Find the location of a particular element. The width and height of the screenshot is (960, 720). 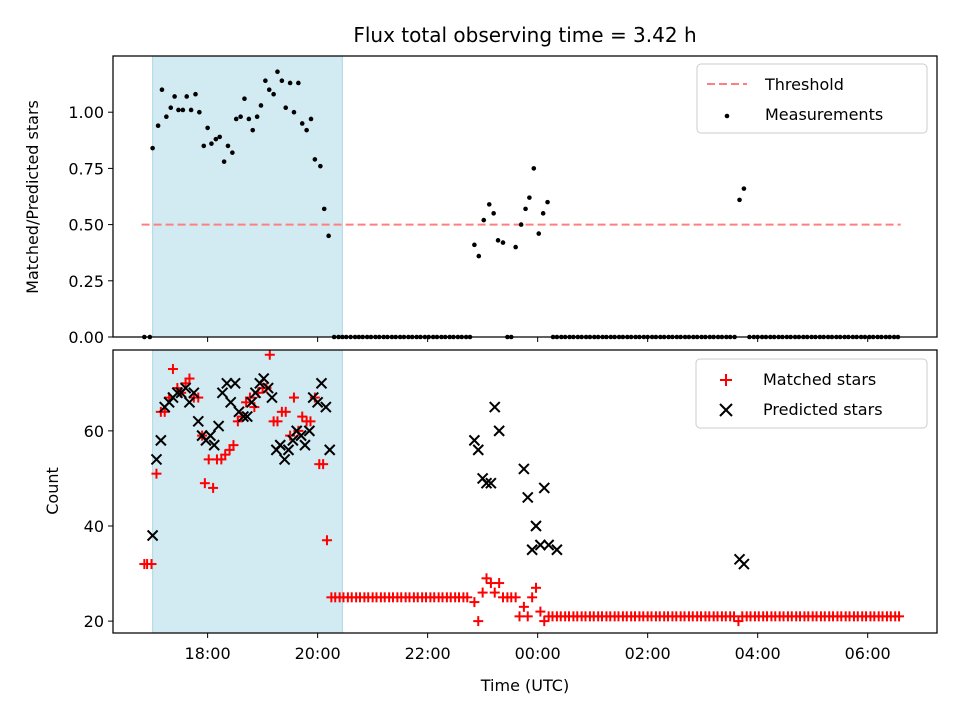

bottom-legend: Matched stars Predicted stars is located at coordinates (811, 393).